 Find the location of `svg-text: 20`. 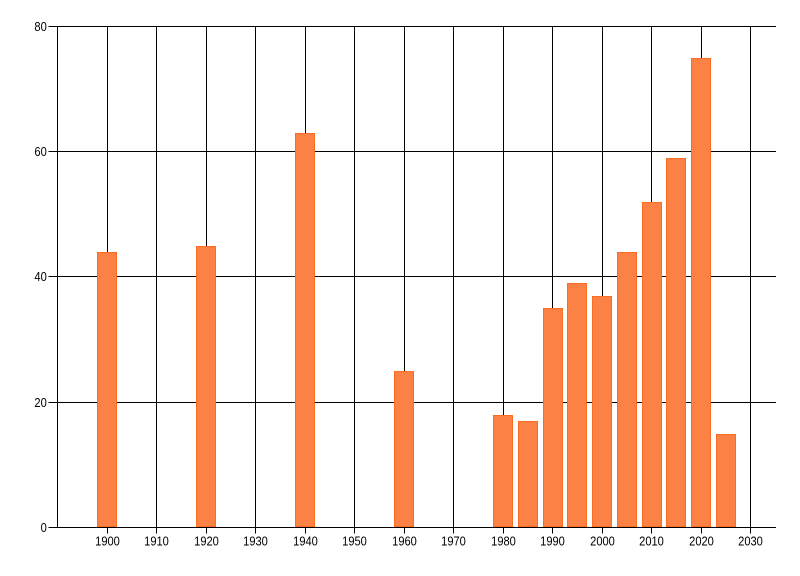

svg-text: 20 is located at coordinates (40, 402).